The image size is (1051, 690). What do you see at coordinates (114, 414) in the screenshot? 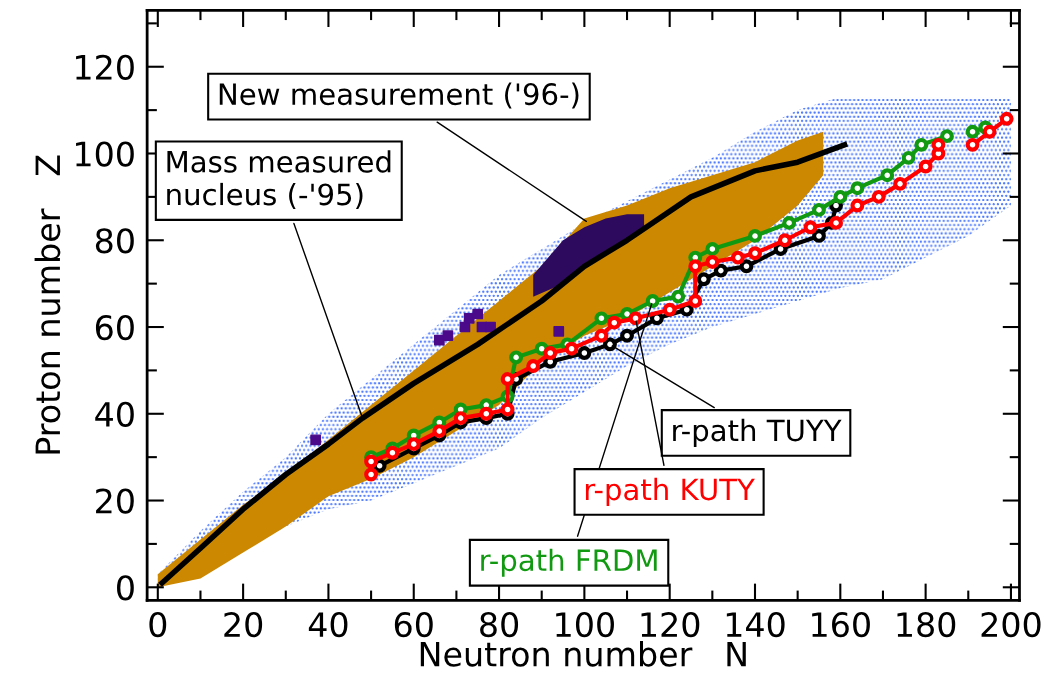
I see `y-tick-label: 40` at bounding box center [114, 414].